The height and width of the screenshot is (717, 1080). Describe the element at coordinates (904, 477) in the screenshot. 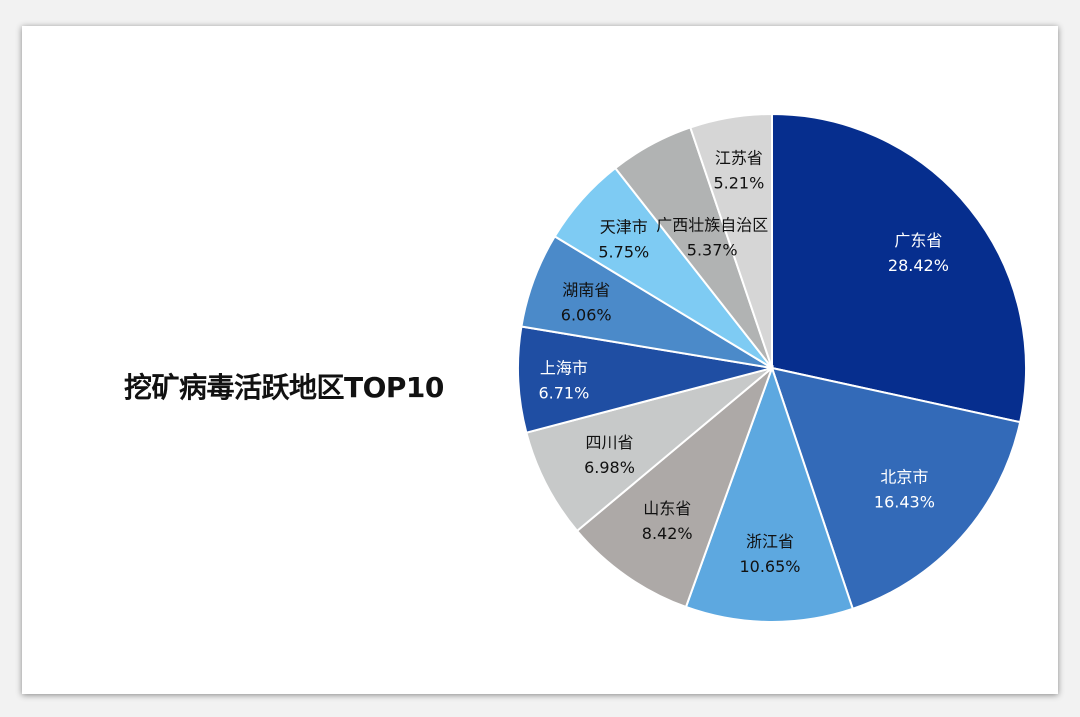

I see `slice-label-2: 北京市` at that location.